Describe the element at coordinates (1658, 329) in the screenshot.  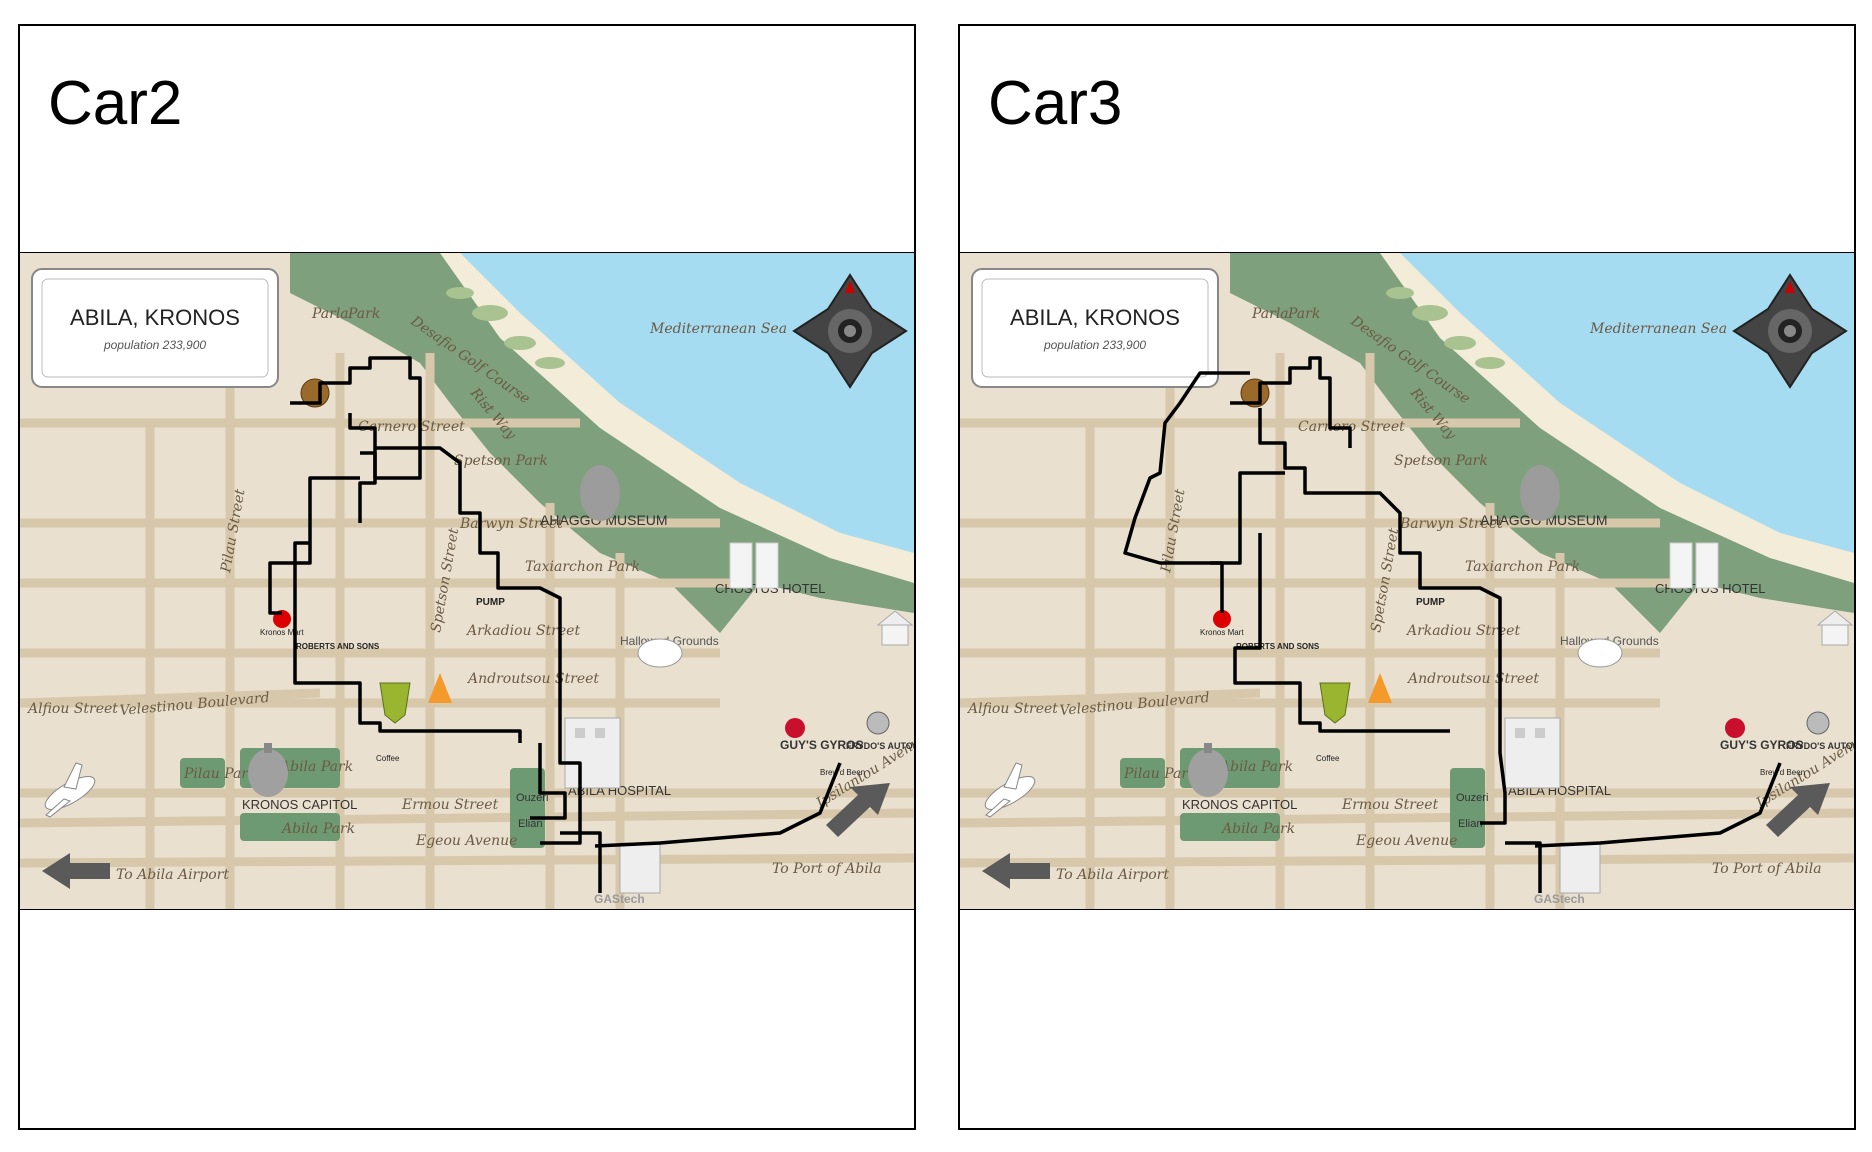
I see `sea-label: Mediterranean Sea` at that location.